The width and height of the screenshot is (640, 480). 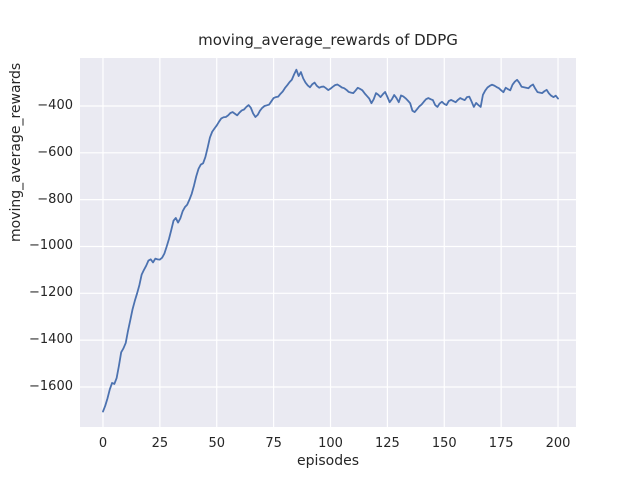 What do you see at coordinates (273, 443) in the screenshot?
I see `x-tick-label: 75` at bounding box center [273, 443].